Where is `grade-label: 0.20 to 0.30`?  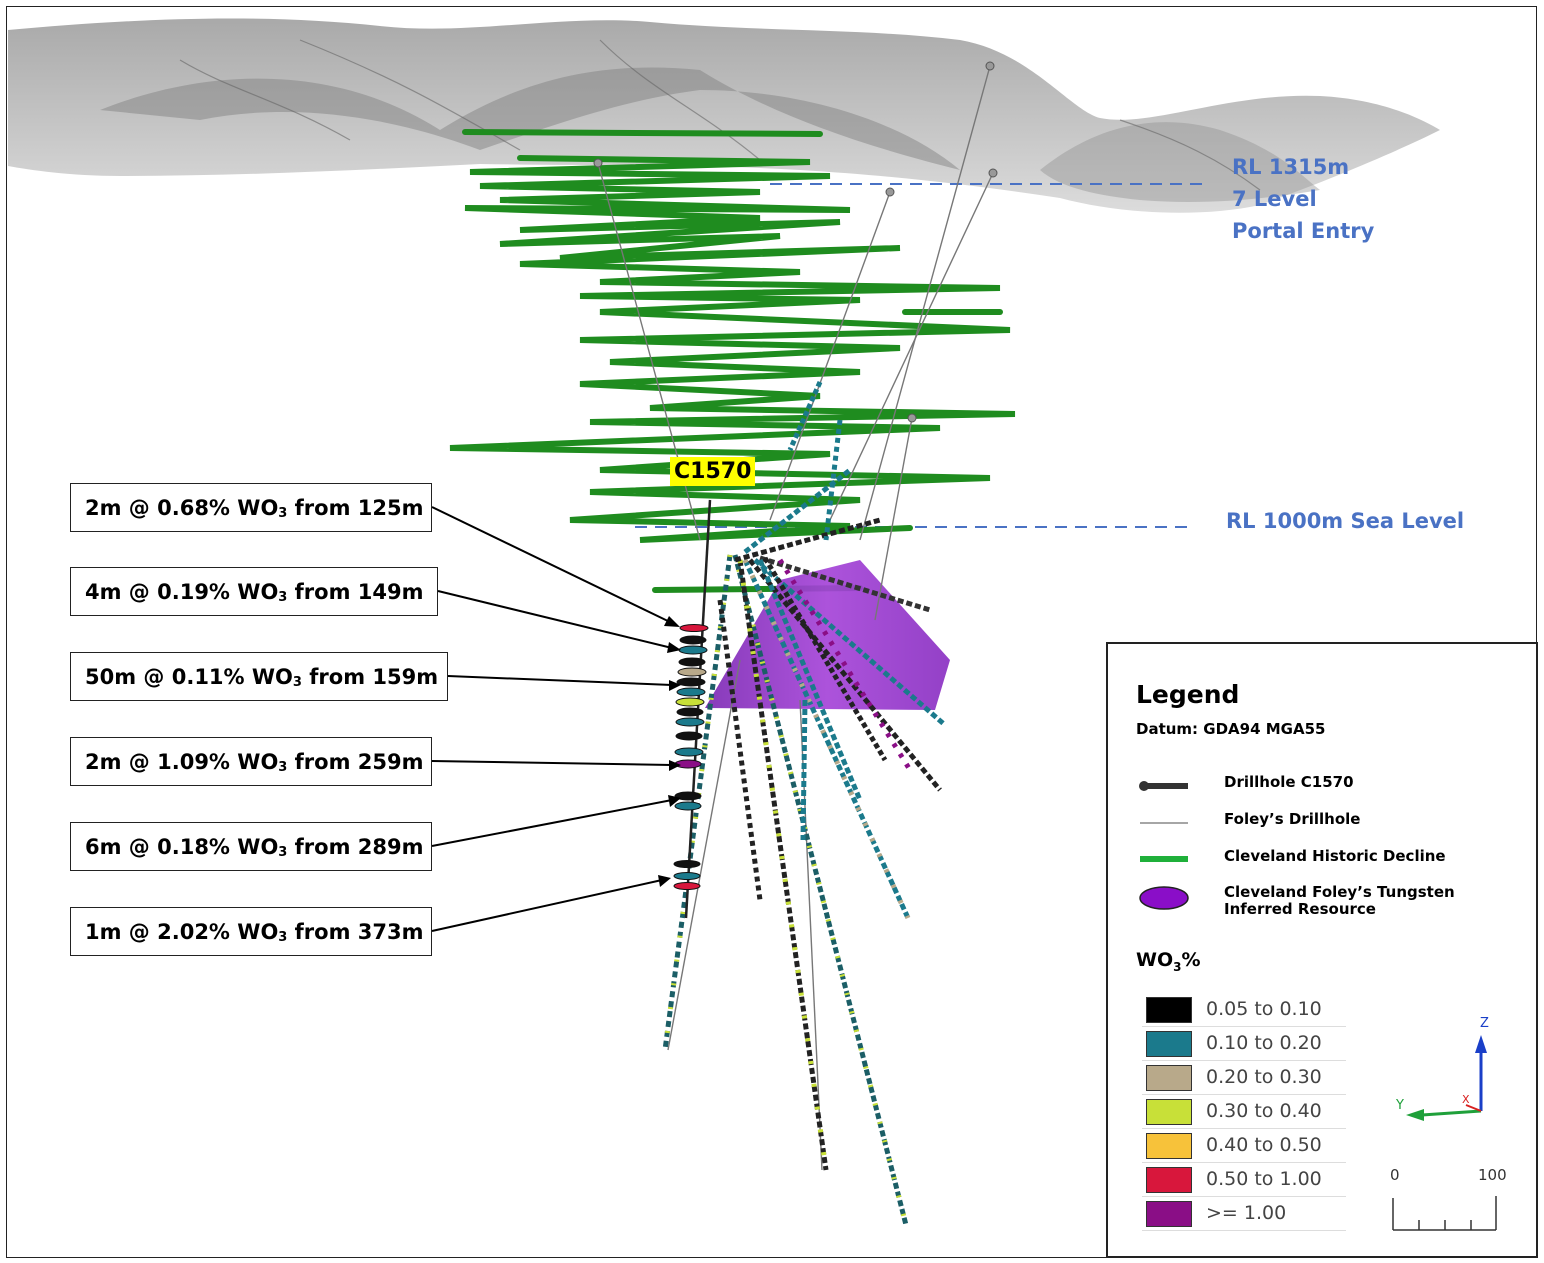 grade-label: 0.20 to 0.30 is located at coordinates (1264, 1077).